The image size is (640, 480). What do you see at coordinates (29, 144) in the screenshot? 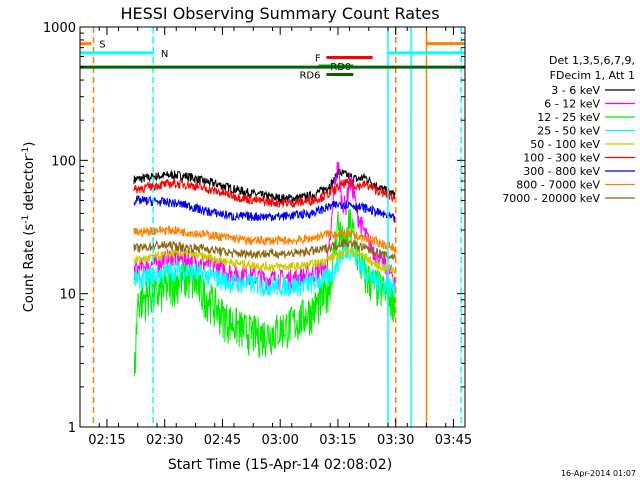
I see `y-axis-label-part: )` at bounding box center [29, 144].